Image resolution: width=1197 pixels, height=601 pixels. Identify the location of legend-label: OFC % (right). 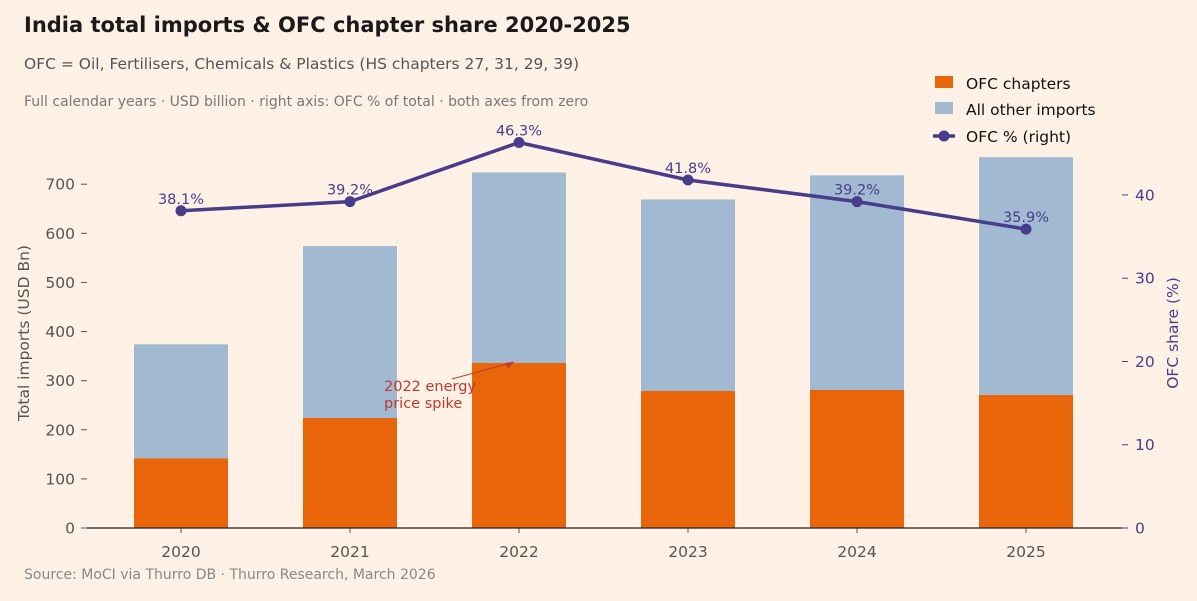
(1018, 137).